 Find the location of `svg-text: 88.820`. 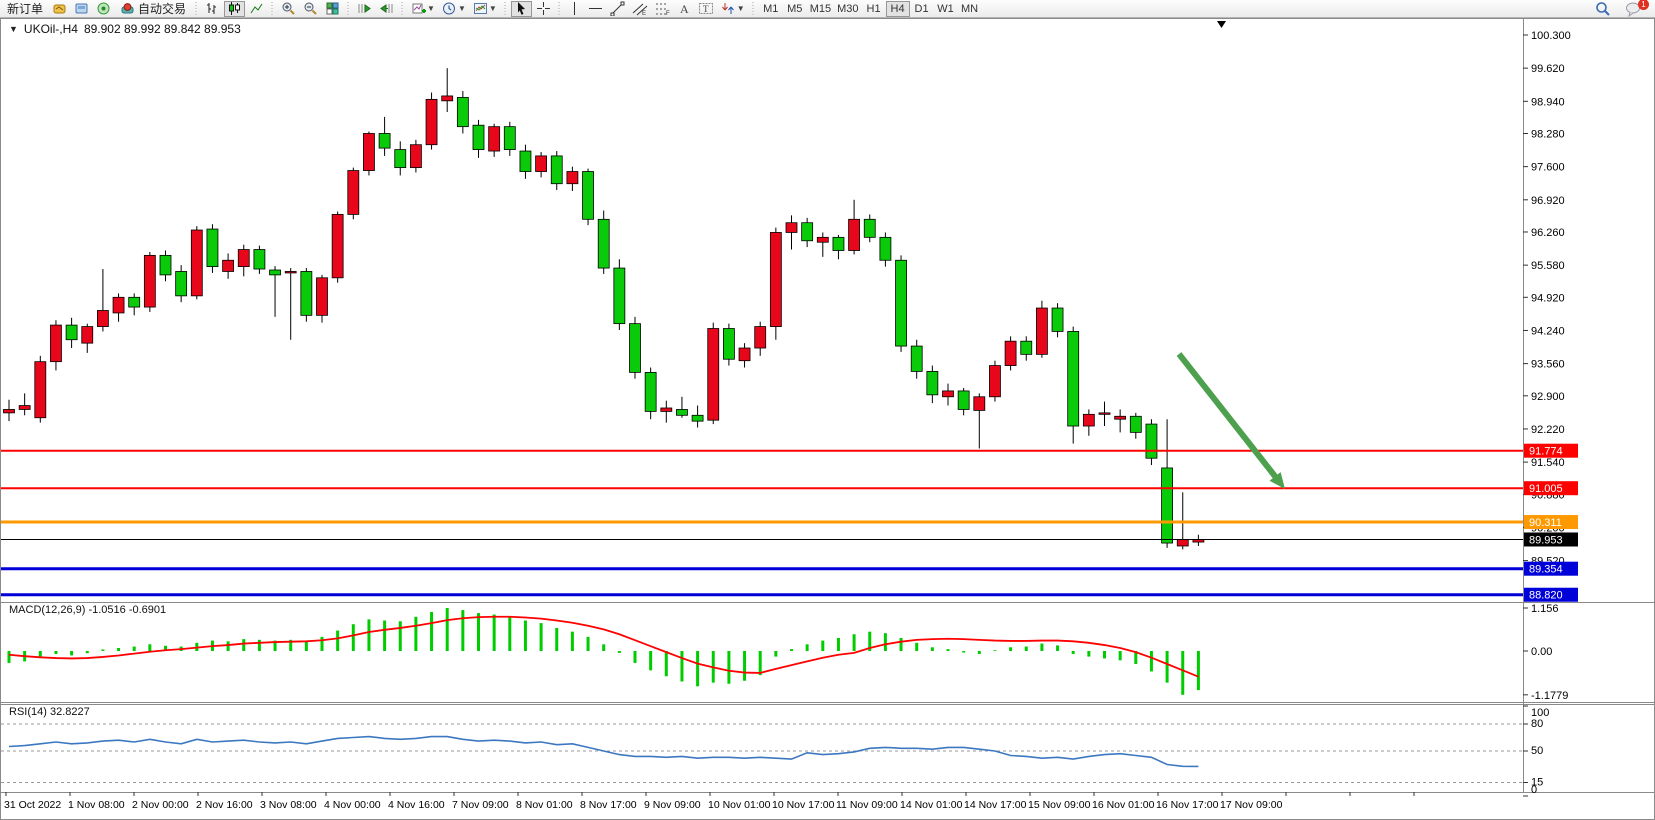

svg-text: 88.820 is located at coordinates (1546, 596).